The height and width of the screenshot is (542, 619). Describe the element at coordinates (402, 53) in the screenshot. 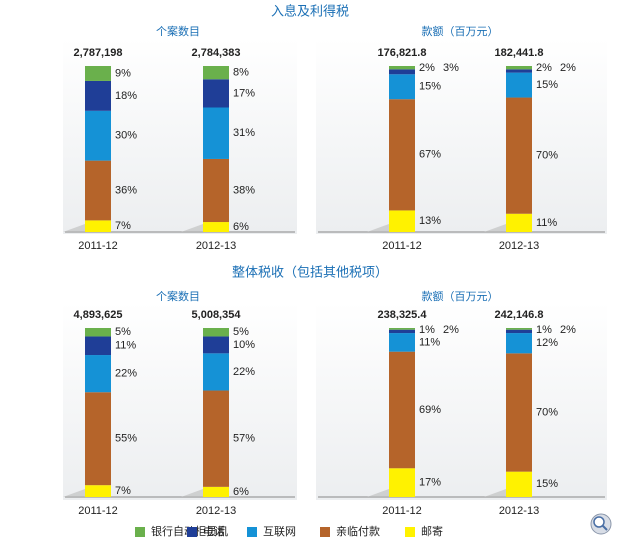

I see `total-label: 176,821.8` at that location.